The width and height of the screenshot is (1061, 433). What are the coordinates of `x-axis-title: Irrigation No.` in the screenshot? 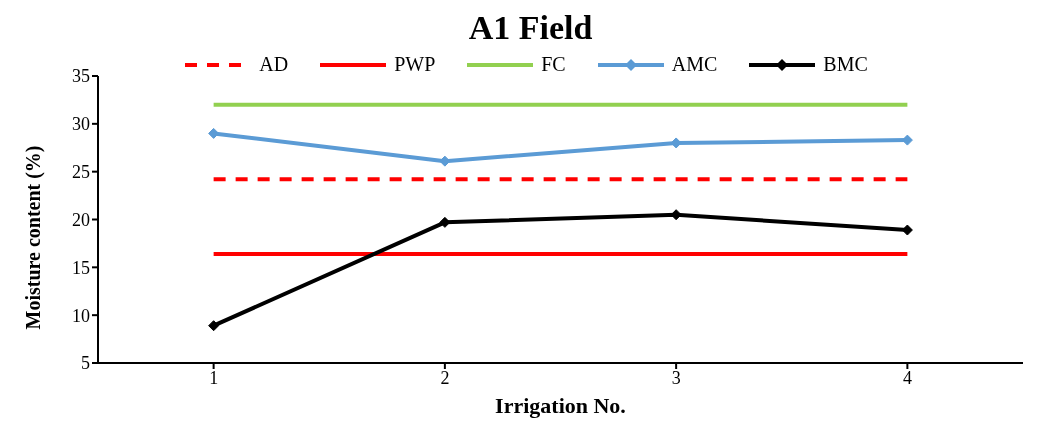 It's located at (560, 405).